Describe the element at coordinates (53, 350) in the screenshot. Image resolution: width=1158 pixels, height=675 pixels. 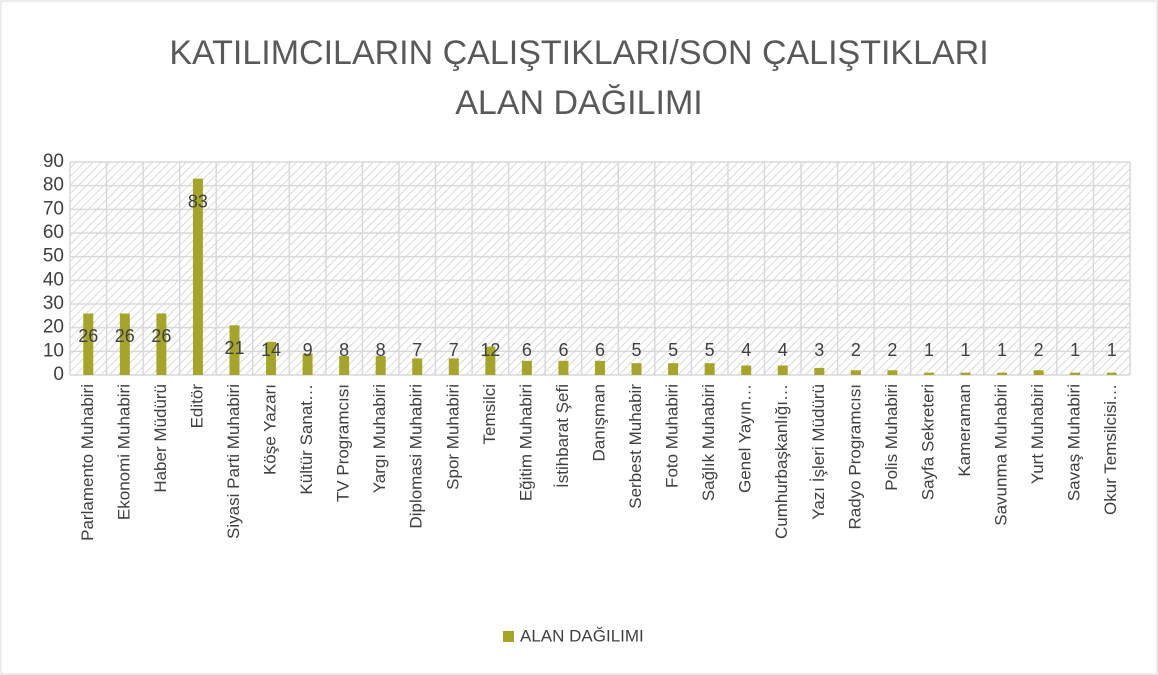
I see `y-tick-label: 10` at that location.